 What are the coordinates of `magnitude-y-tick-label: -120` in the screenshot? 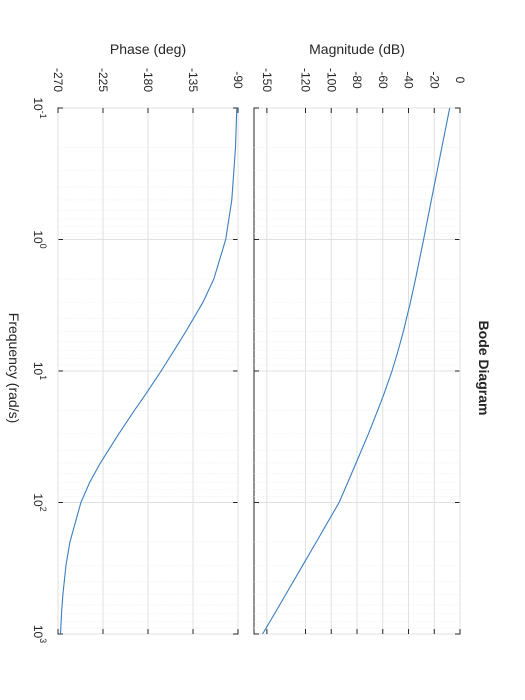 It's located at (306, 80).